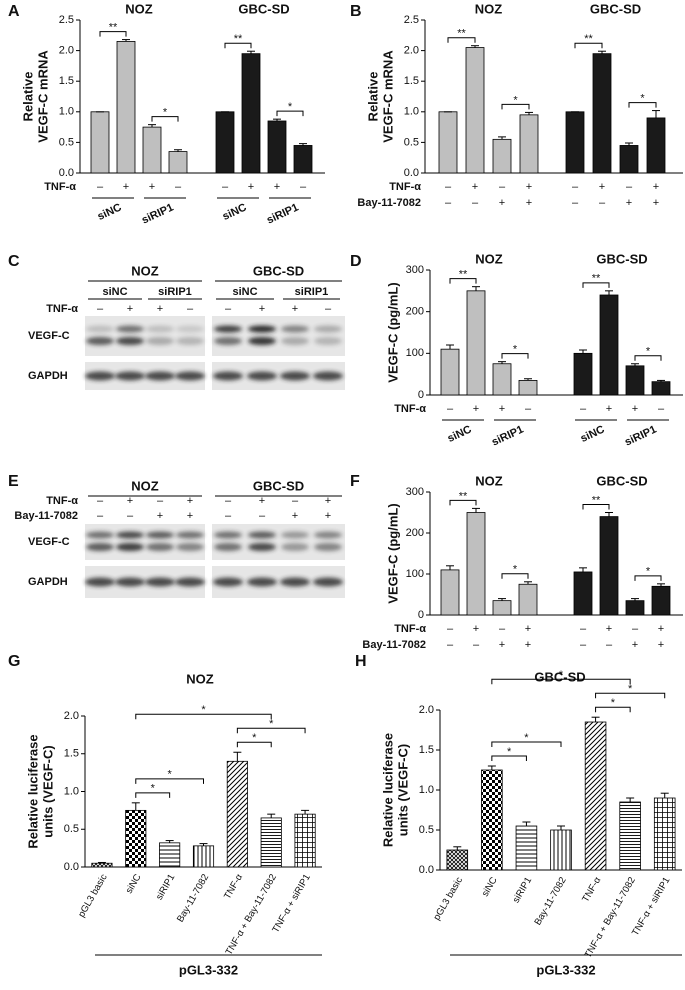  What do you see at coordinates (66, 112) in the screenshot?
I see `y-tick-label: 1.0` at bounding box center [66, 112].